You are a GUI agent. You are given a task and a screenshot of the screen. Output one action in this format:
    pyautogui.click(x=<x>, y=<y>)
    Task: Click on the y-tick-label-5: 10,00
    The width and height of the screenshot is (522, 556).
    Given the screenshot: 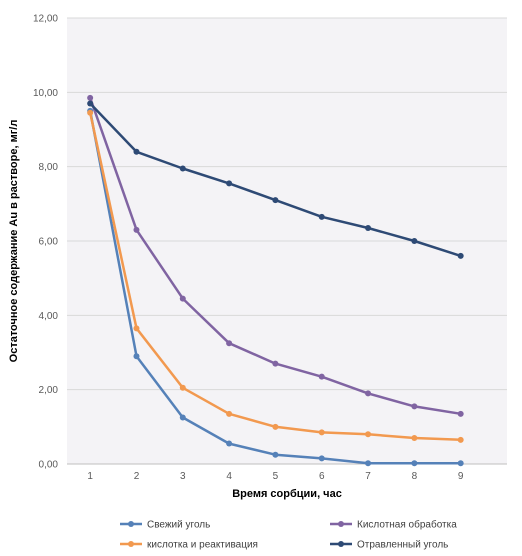 What is the action you would take?
    pyautogui.click(x=45, y=93)
    